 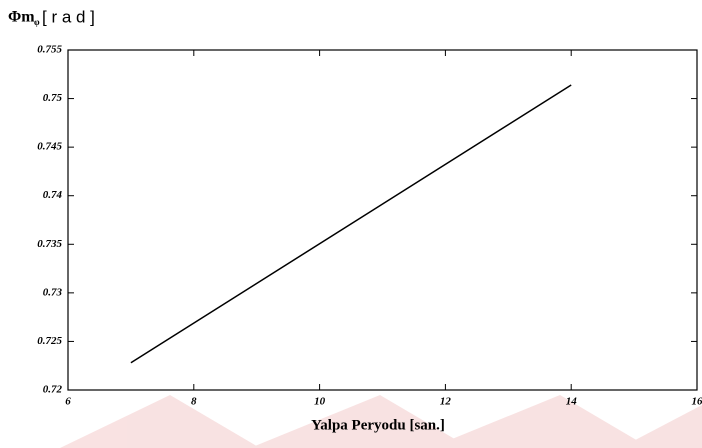 What do you see at coordinates (68, 402) in the screenshot?
I see `x-tick-label: 6` at bounding box center [68, 402].